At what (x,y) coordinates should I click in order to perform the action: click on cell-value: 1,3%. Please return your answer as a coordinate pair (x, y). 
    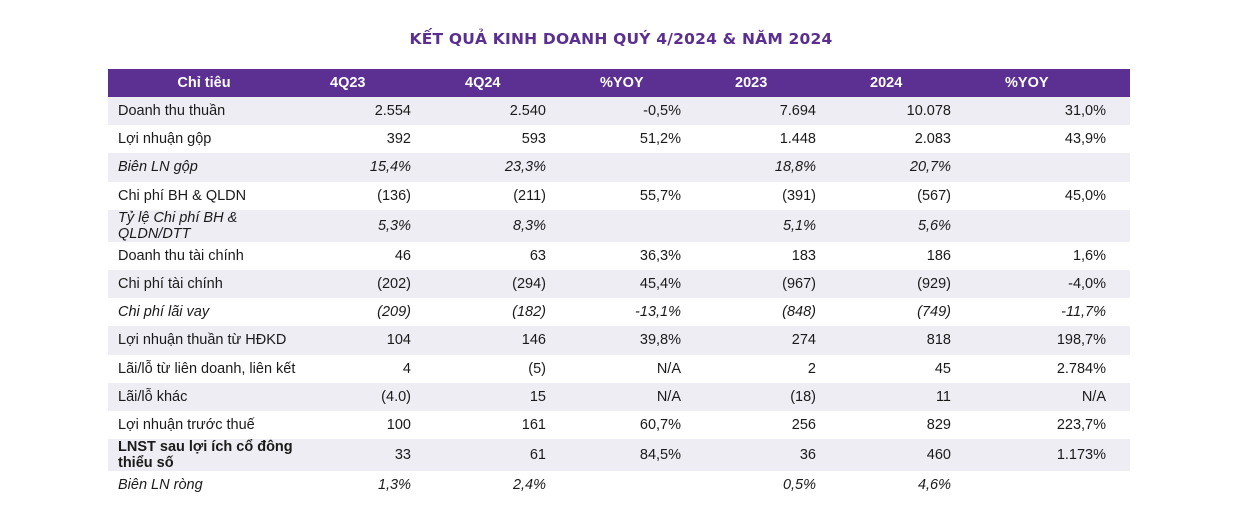
    Looking at the image, I should click on (394, 485).